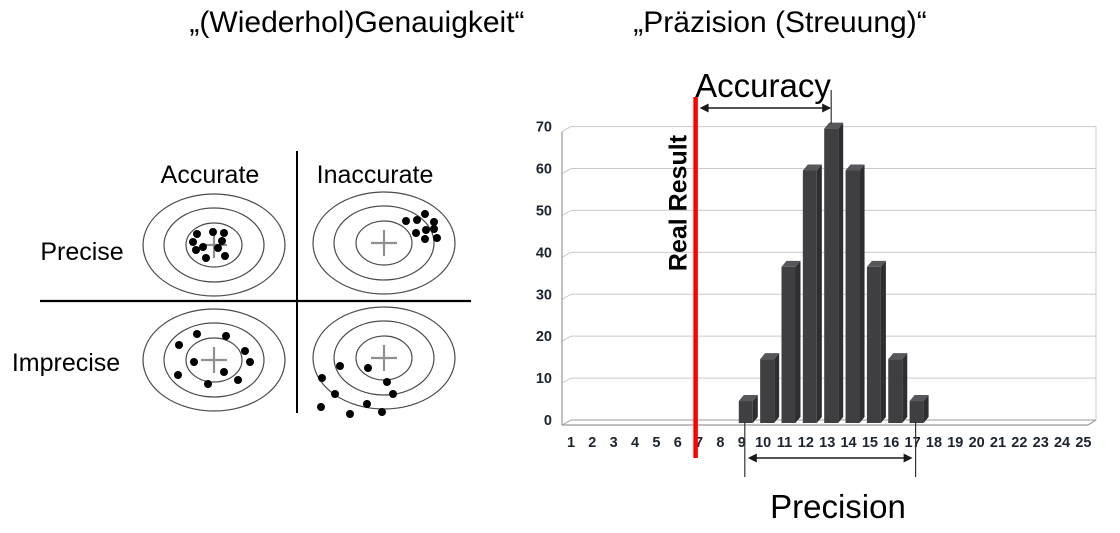 The width and height of the screenshot is (1120, 533). Describe the element at coordinates (375, 175) in the screenshot. I see `col-label-inaccurate: Inaccurate` at that location.